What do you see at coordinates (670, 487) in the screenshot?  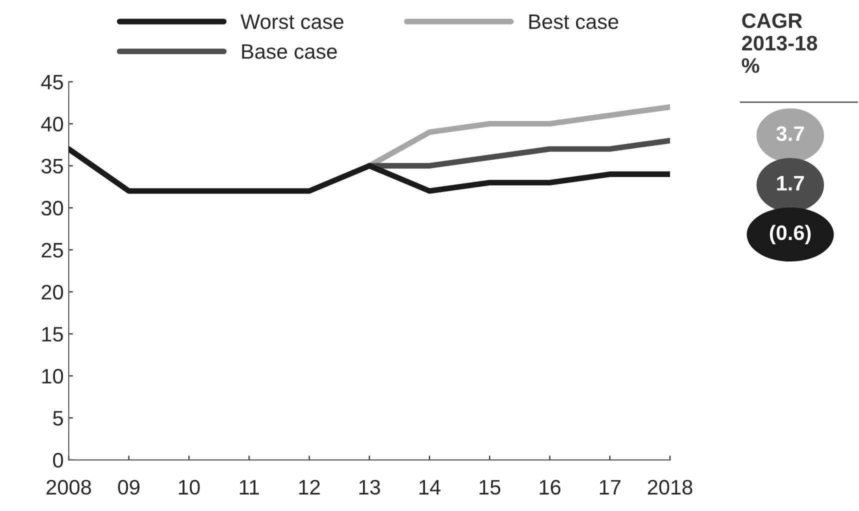 I see `x-tick-label: 2018` at bounding box center [670, 487].